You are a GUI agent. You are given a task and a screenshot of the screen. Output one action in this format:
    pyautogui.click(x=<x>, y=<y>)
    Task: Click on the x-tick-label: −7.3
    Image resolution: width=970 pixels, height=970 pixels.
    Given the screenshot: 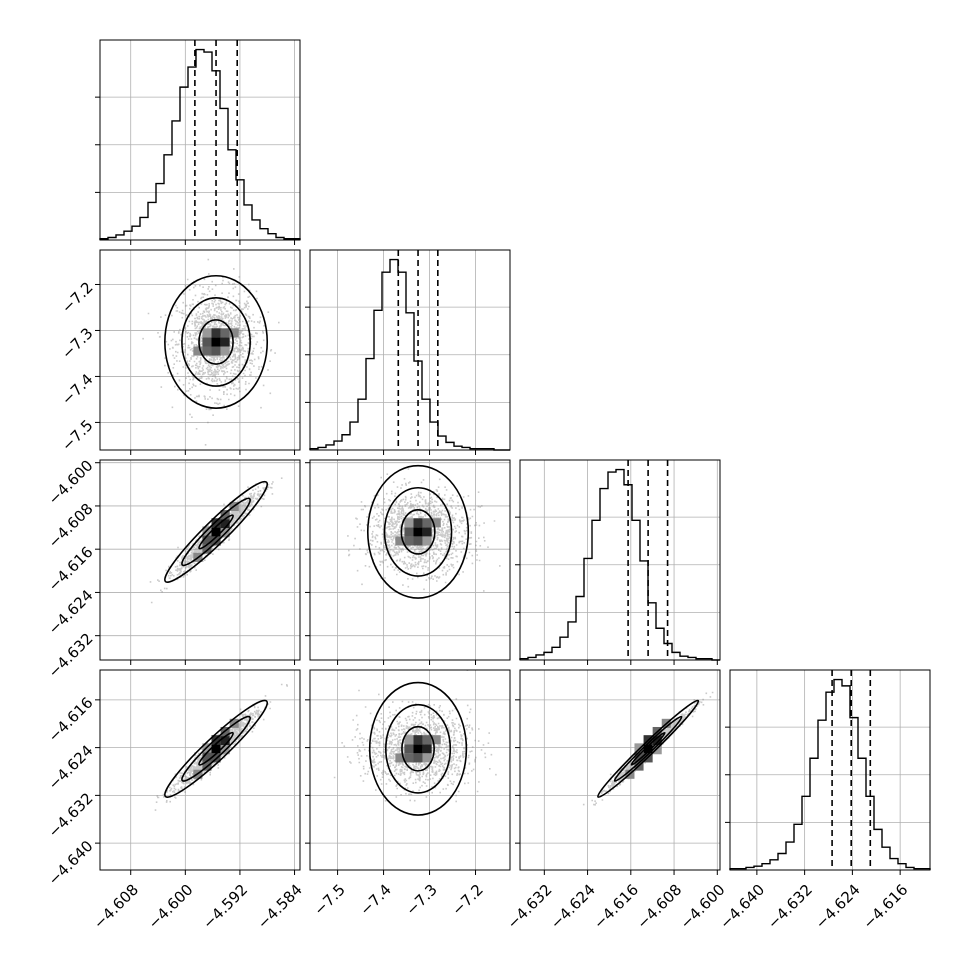 What is the action you would take?
    pyautogui.click(x=421, y=900)
    